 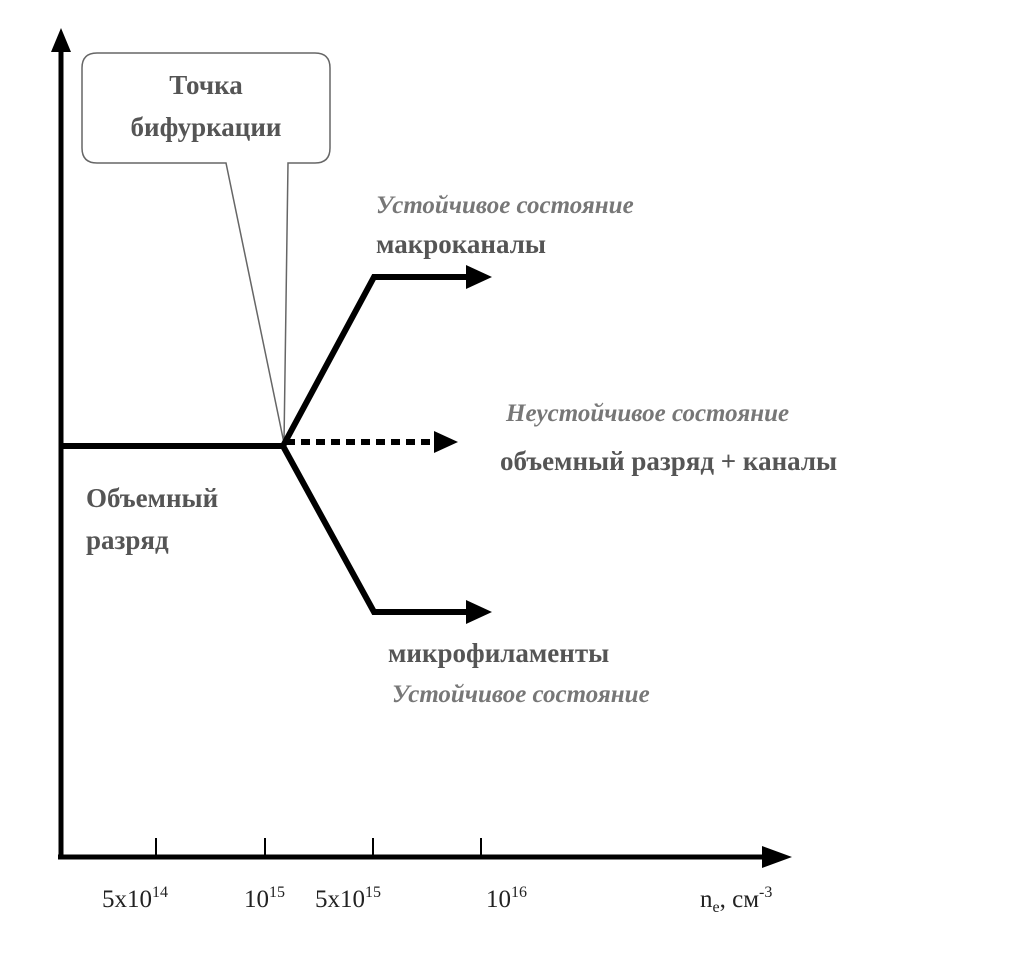 What do you see at coordinates (206, 127) in the screenshot?
I see `callout-text-line2: бифуркации` at bounding box center [206, 127].